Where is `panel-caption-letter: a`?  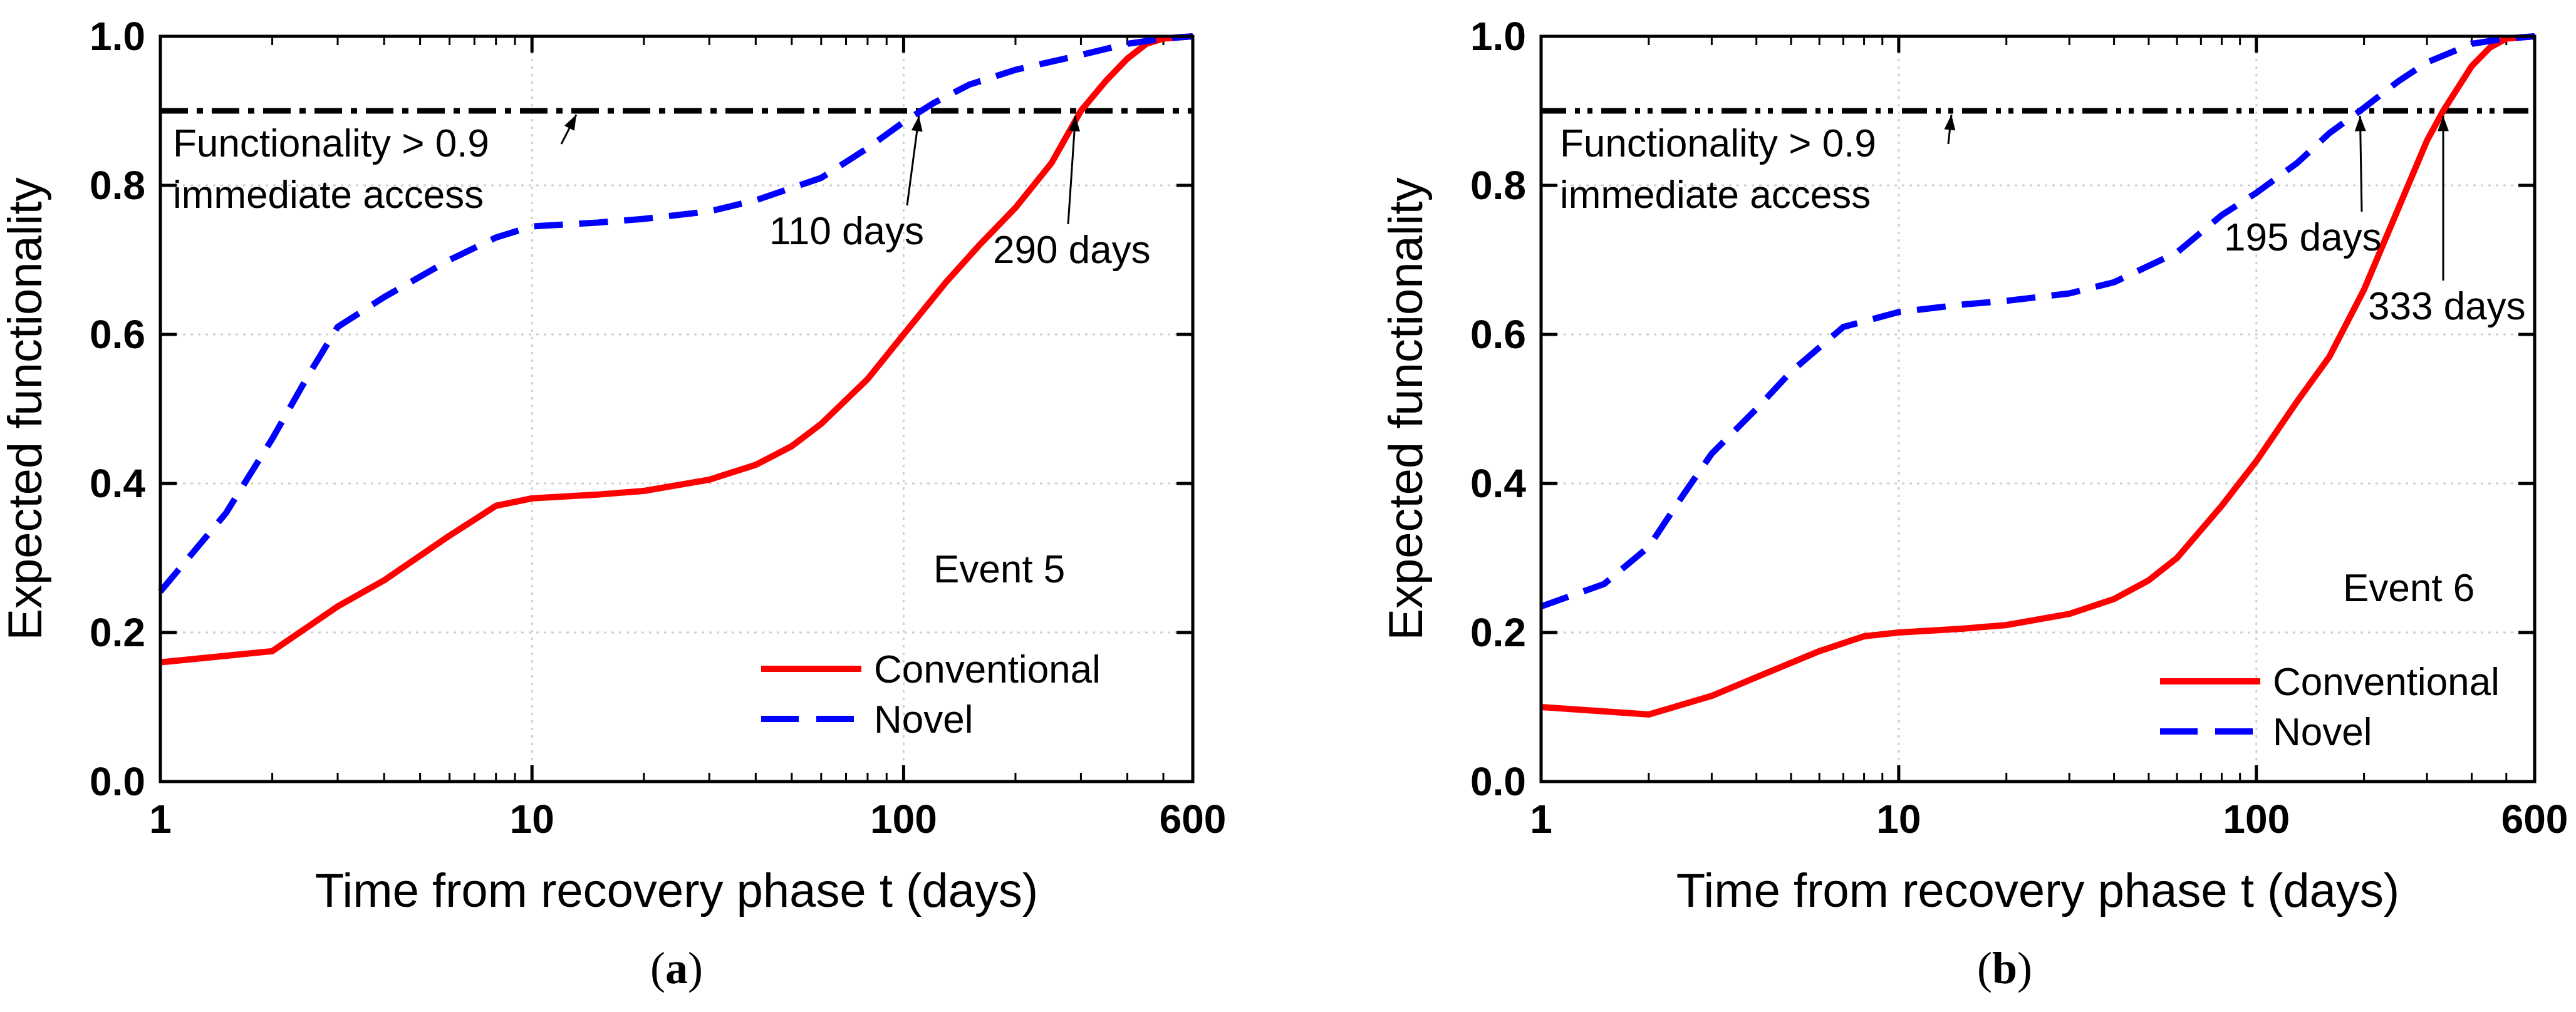
panel-caption-letter: a is located at coordinates (676, 968).